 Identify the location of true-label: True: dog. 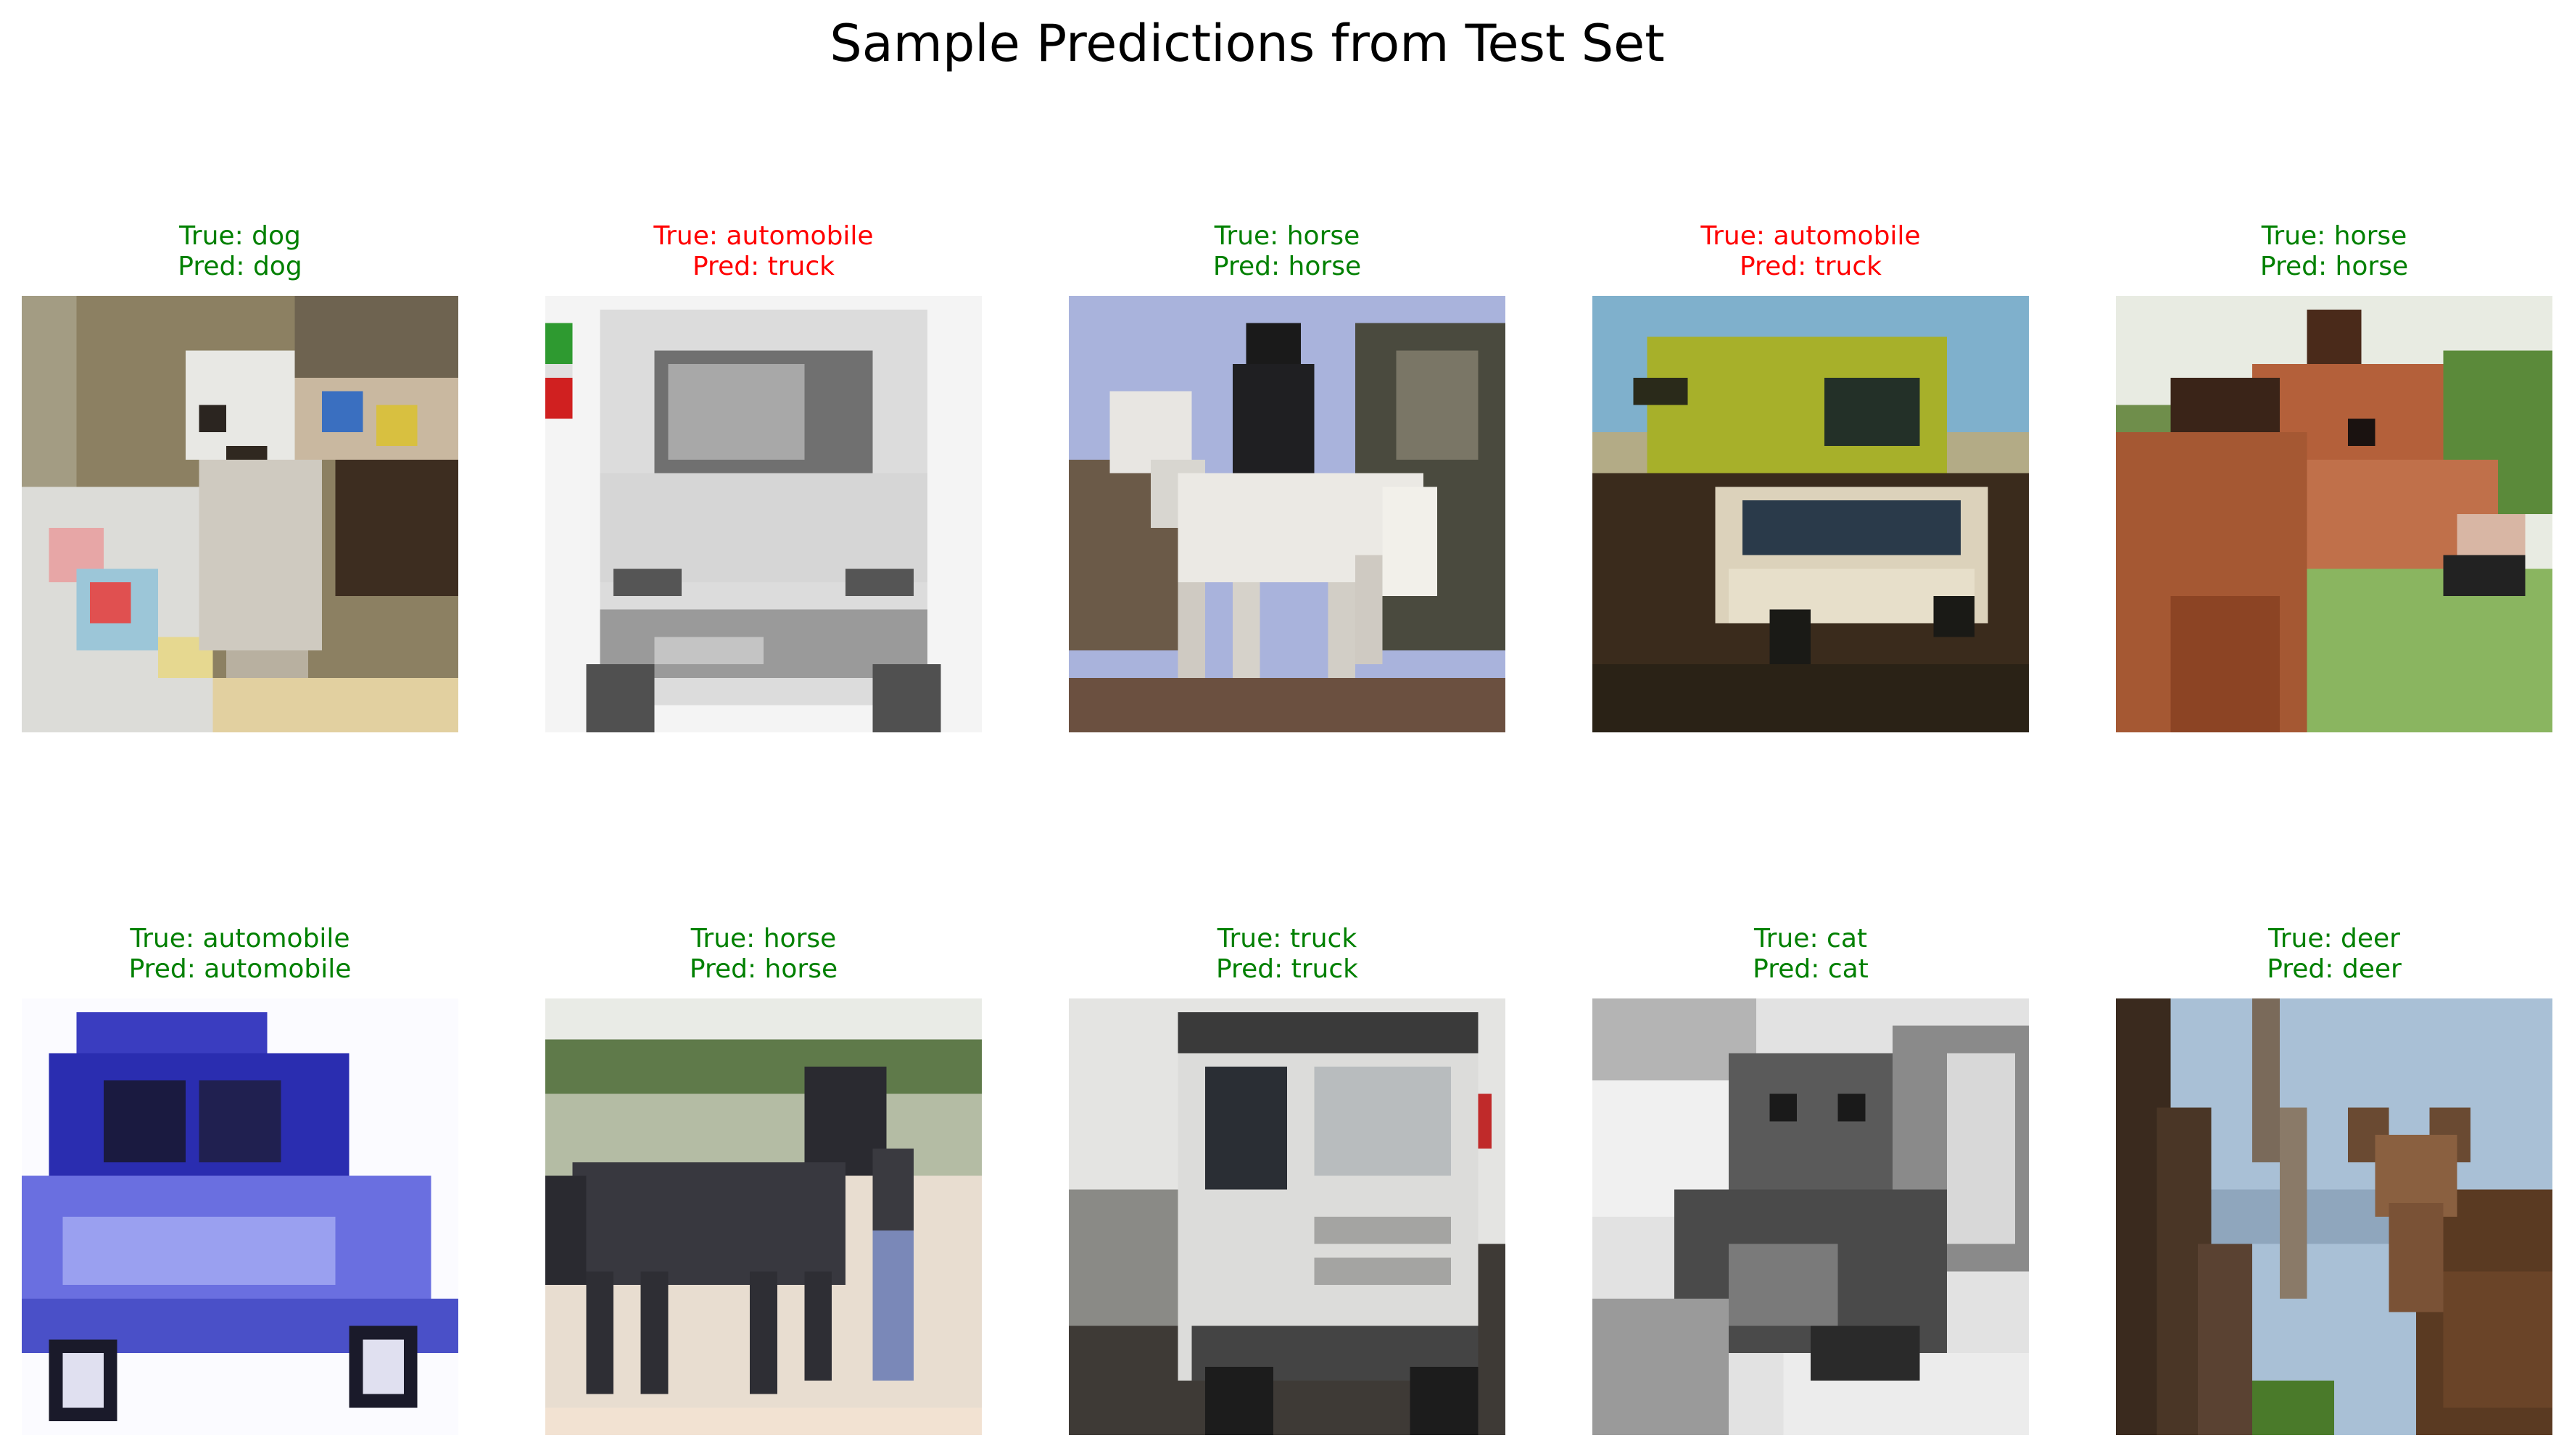
(240, 236).